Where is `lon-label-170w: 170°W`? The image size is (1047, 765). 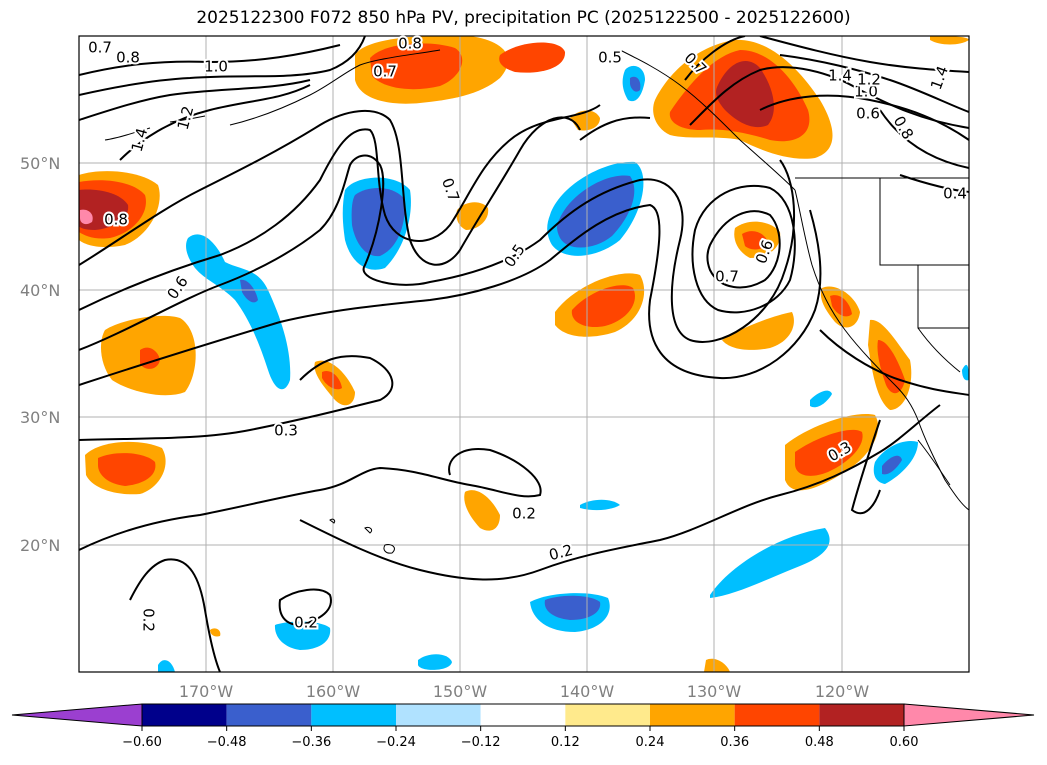 lon-label-170w: 170°W is located at coordinates (206, 691).